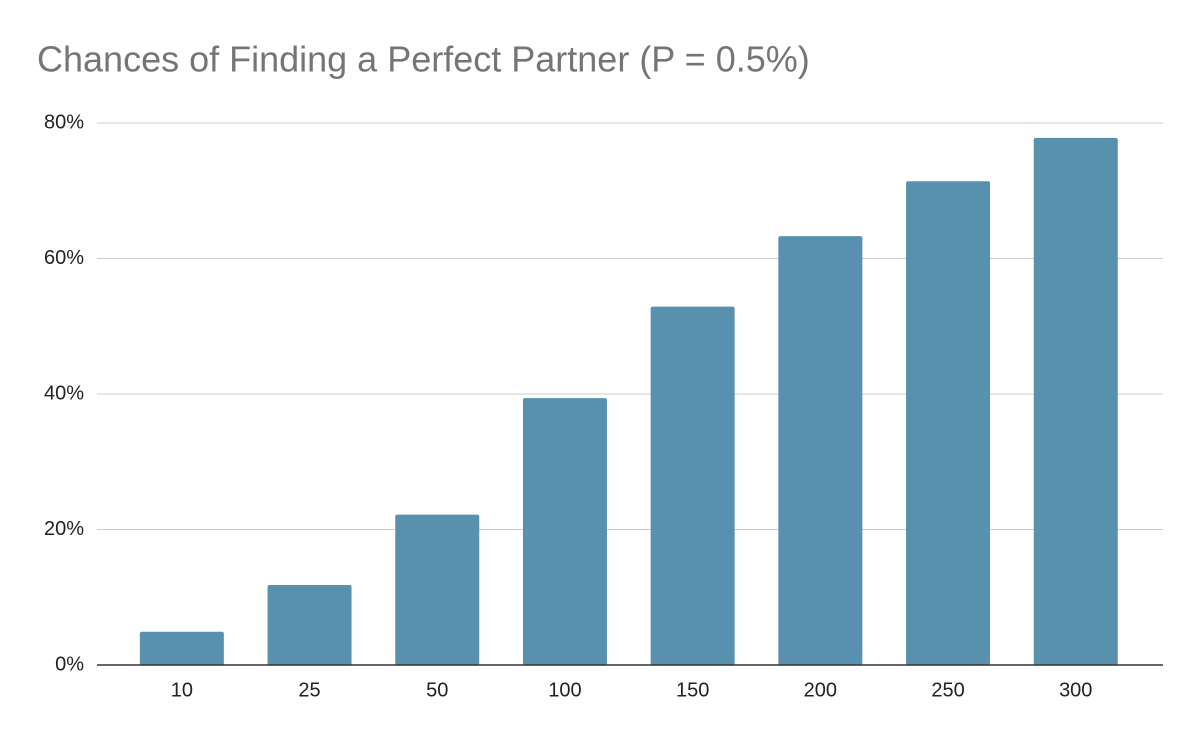 This screenshot has height=742, width=1200. What do you see at coordinates (309, 690) in the screenshot?
I see `x-tick-label: 25` at bounding box center [309, 690].